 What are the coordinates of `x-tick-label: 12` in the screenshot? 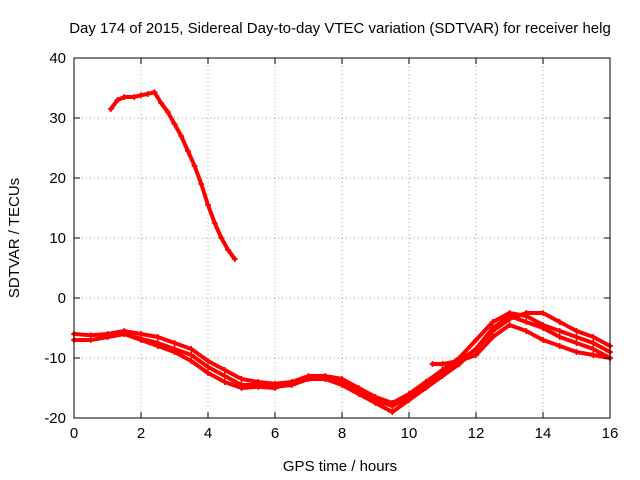 It's located at (476, 433).